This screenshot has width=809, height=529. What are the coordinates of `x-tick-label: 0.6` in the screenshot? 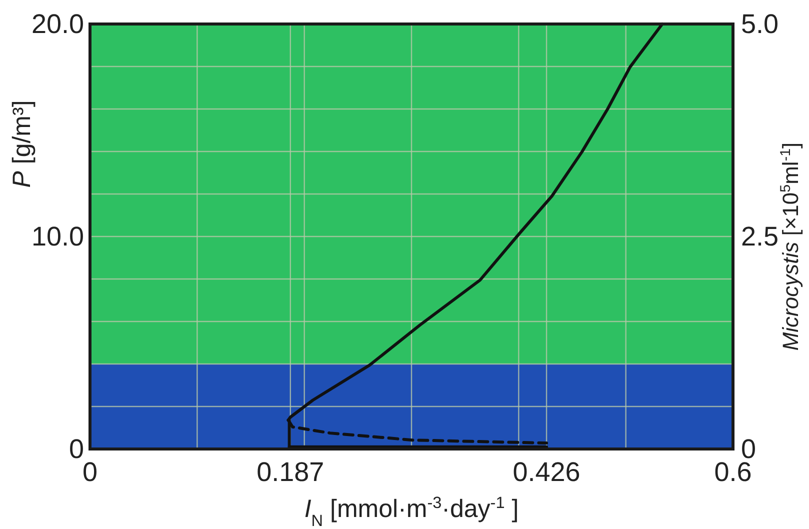 It's located at (733, 472).